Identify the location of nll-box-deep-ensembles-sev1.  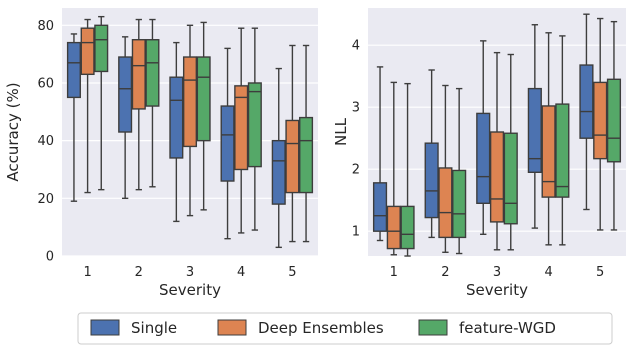
(393, 168).